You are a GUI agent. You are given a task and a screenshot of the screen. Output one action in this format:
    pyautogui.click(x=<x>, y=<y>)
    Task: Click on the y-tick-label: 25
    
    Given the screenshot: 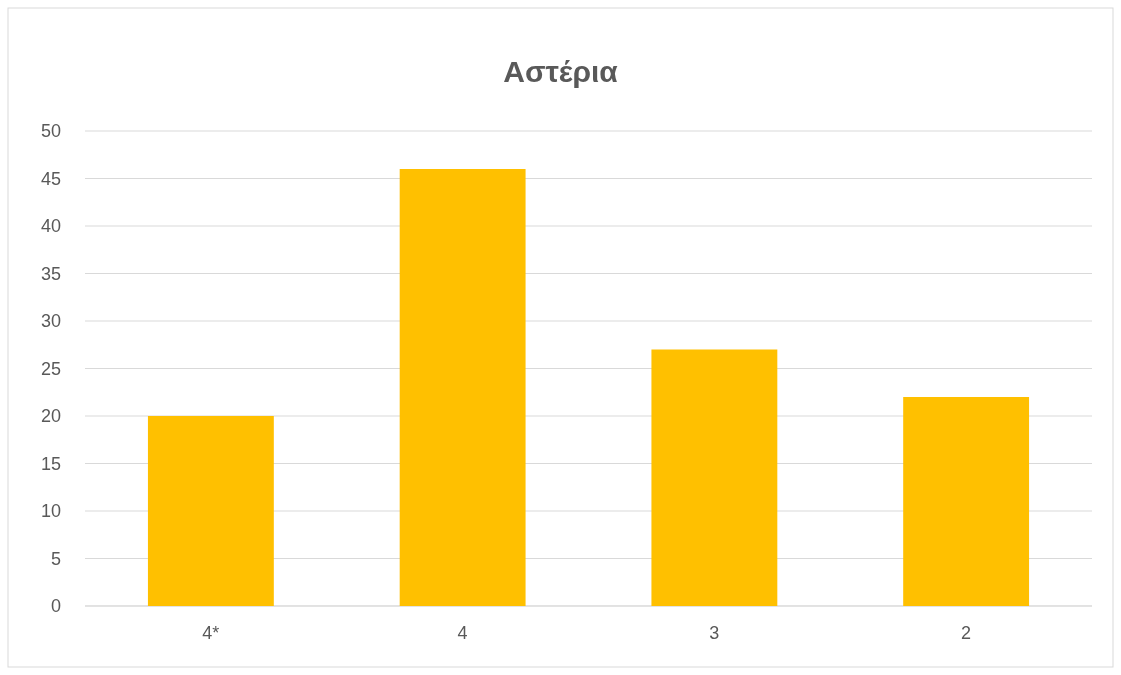 What is the action you would take?
    pyautogui.click(x=50, y=368)
    